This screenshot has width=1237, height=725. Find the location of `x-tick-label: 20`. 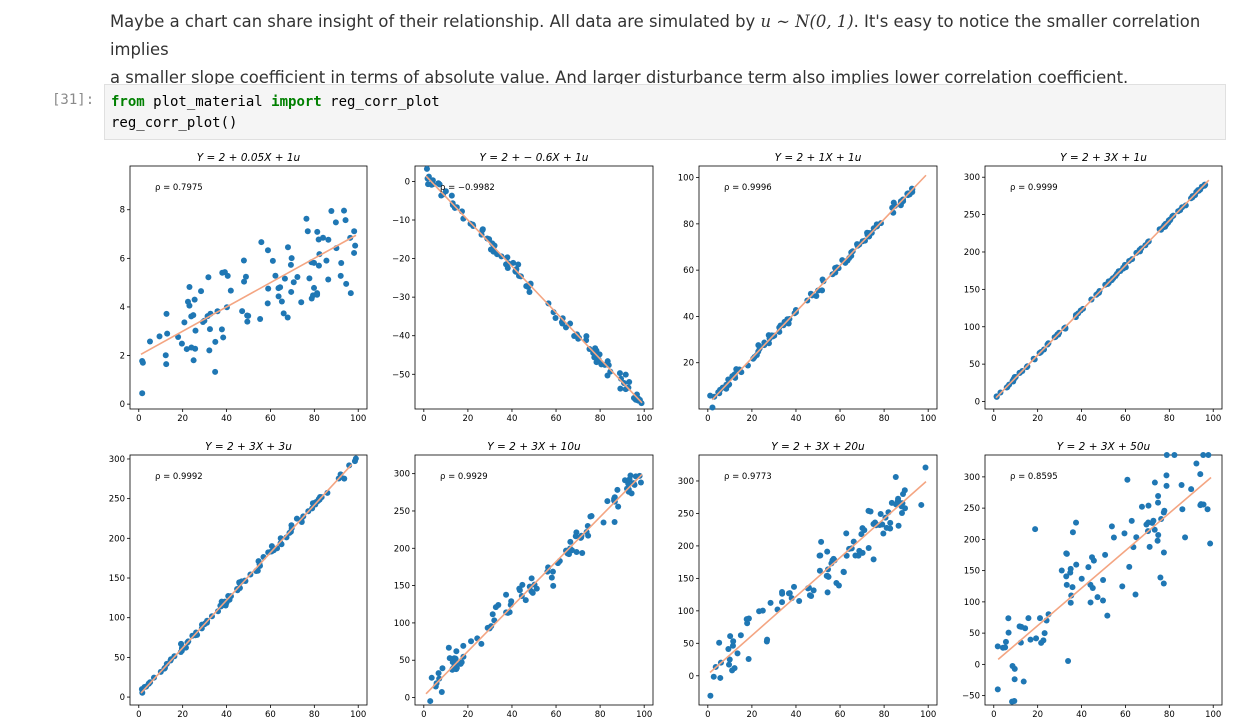

x-tick-label: 20 is located at coordinates (467, 715).